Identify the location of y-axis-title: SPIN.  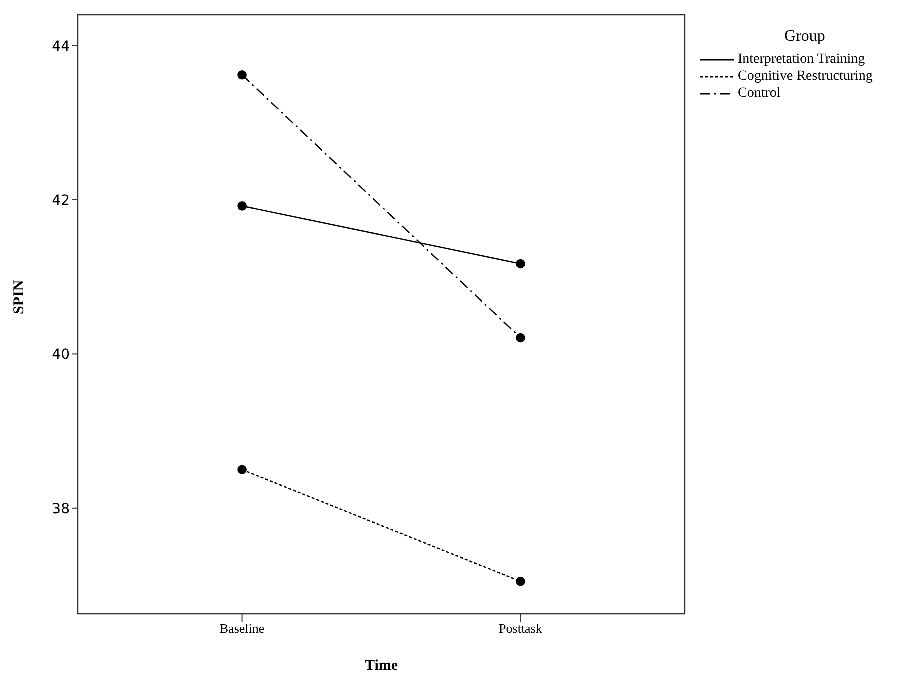
(19, 297).